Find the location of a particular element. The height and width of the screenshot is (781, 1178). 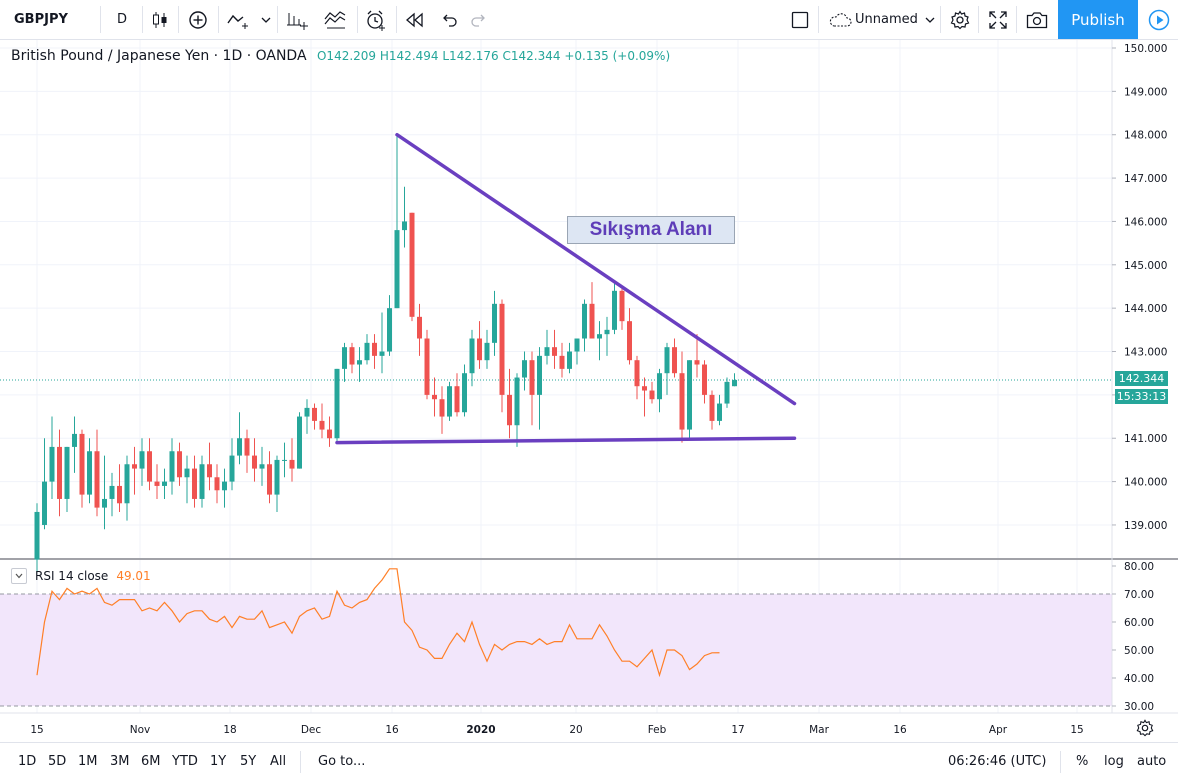

alert-icon is located at coordinates (376, 19).